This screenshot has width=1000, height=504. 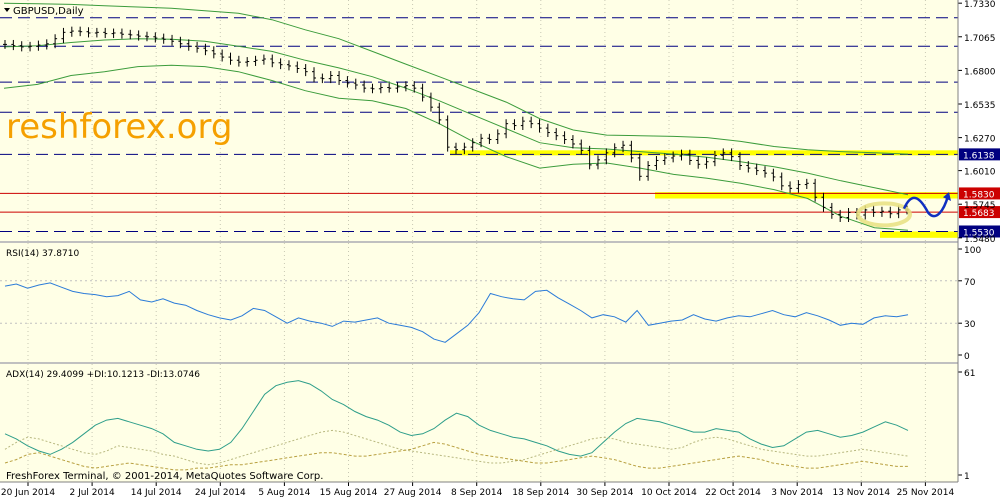 What do you see at coordinates (967, 357) in the screenshot?
I see `rsi-y-tick-label: 0` at bounding box center [967, 357].